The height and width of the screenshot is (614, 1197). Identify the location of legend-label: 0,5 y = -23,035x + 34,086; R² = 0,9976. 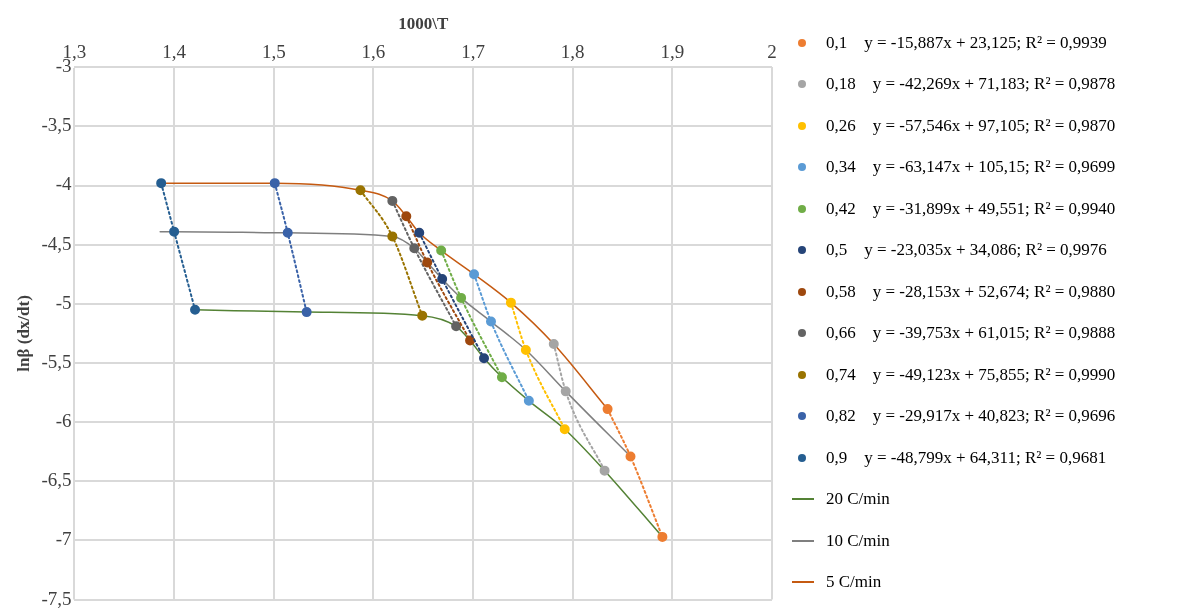
(966, 250).